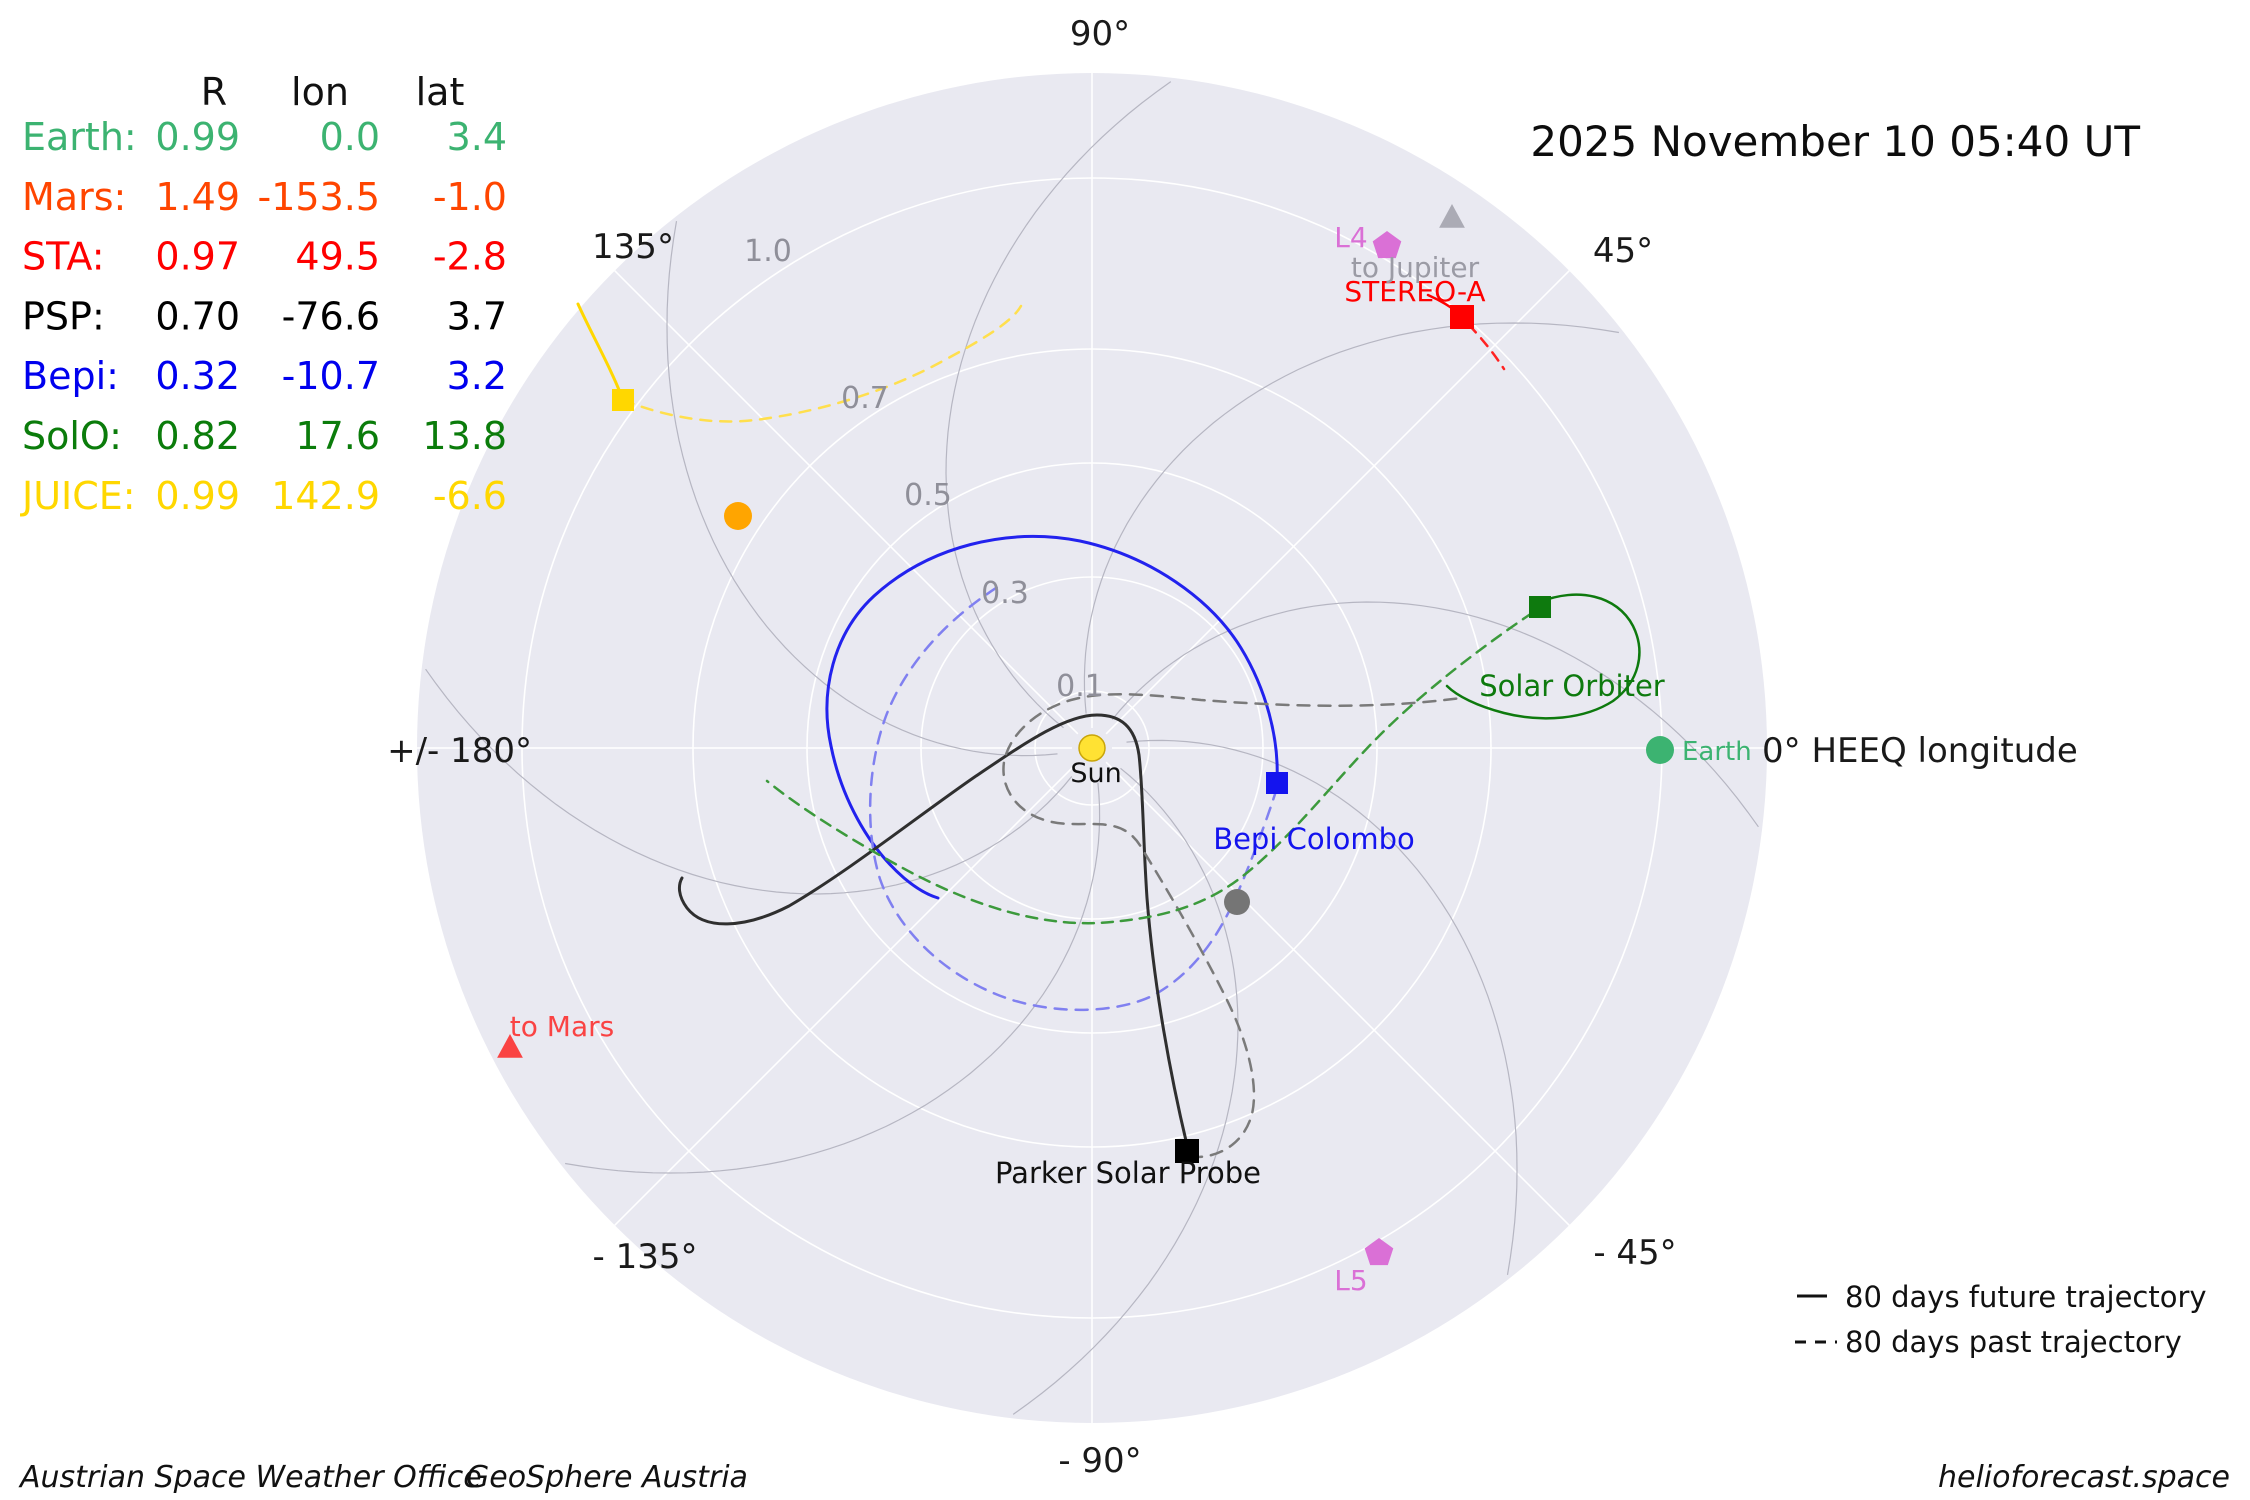 This screenshot has width=2250, height=1500. I want to click on table-row-R: 0.97, so click(197, 257).